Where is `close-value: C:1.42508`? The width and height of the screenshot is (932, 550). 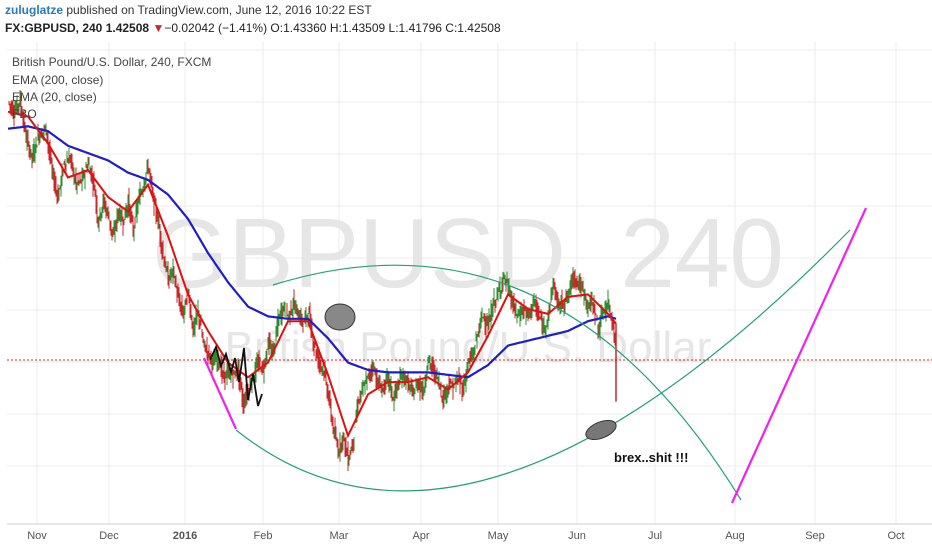 close-value: C:1.42508 is located at coordinates (473, 28).